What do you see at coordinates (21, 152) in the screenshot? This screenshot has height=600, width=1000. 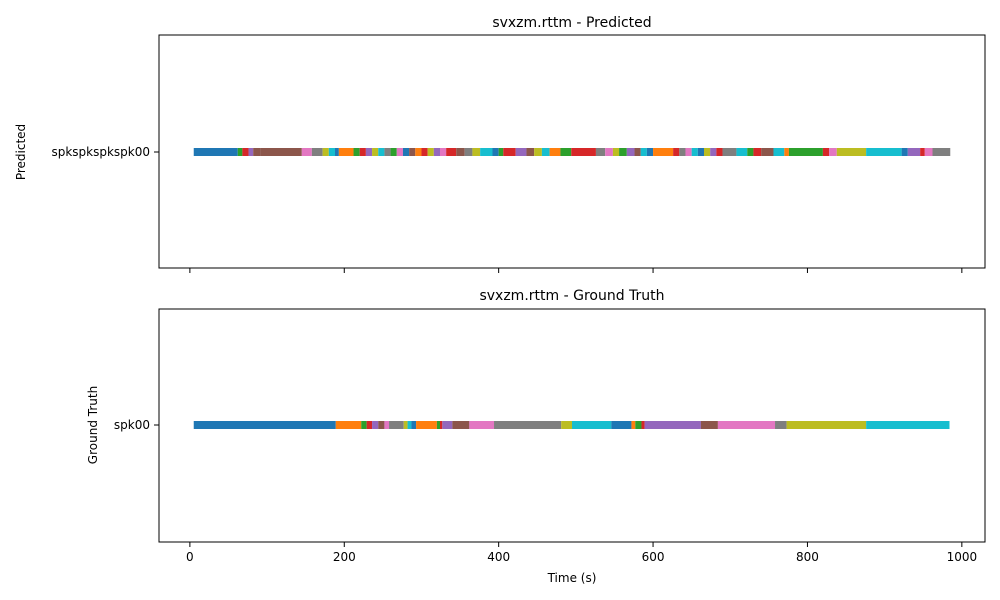 I see `y-axis-label-predicted: Predicted` at bounding box center [21, 152].